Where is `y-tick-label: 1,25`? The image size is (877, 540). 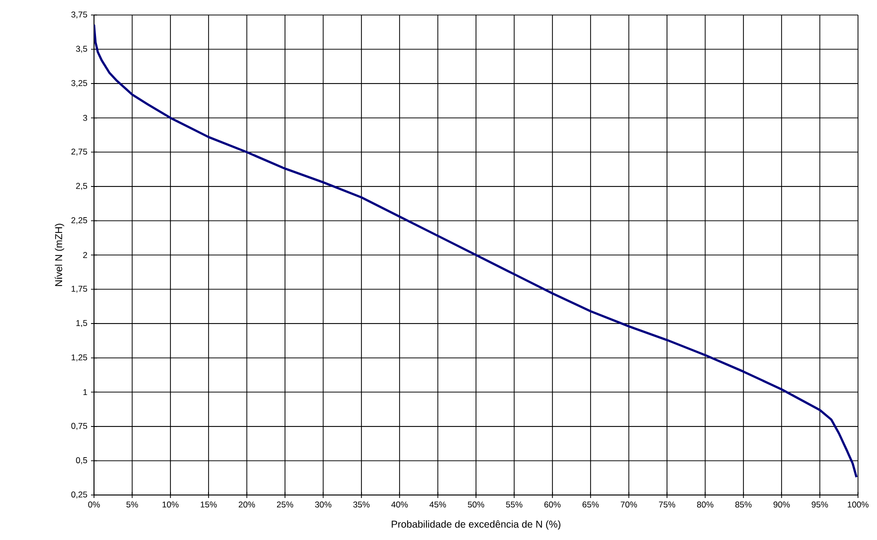 y-tick-label: 1,25 is located at coordinates (80, 358).